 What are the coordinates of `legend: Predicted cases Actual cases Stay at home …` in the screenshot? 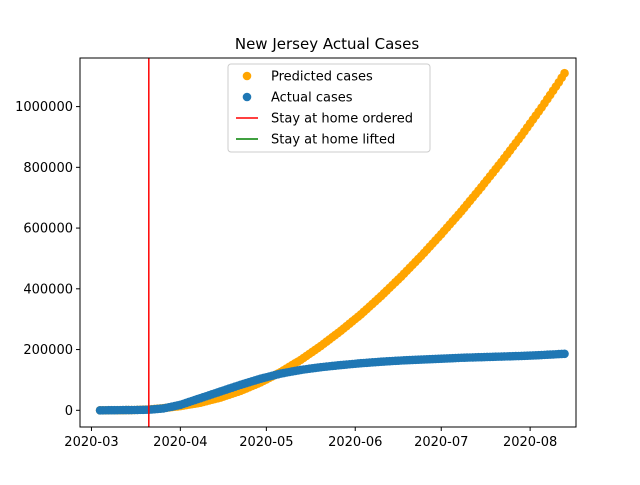 It's located at (329, 108).